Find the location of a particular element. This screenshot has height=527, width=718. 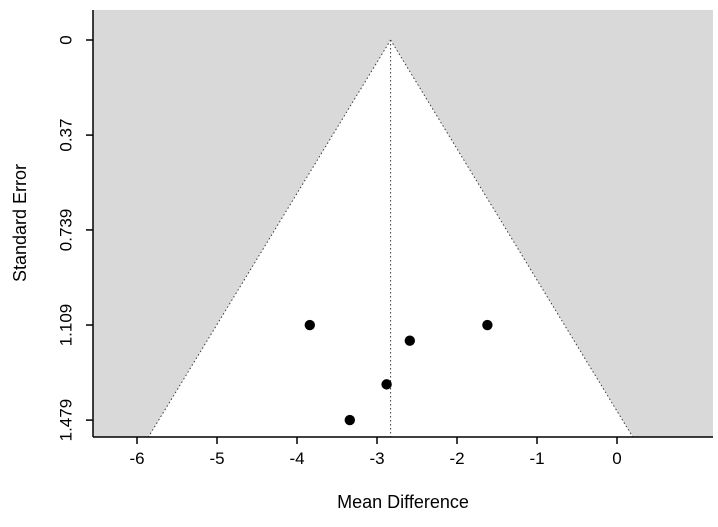

y-tick-label: 1.479 is located at coordinates (66, 420).